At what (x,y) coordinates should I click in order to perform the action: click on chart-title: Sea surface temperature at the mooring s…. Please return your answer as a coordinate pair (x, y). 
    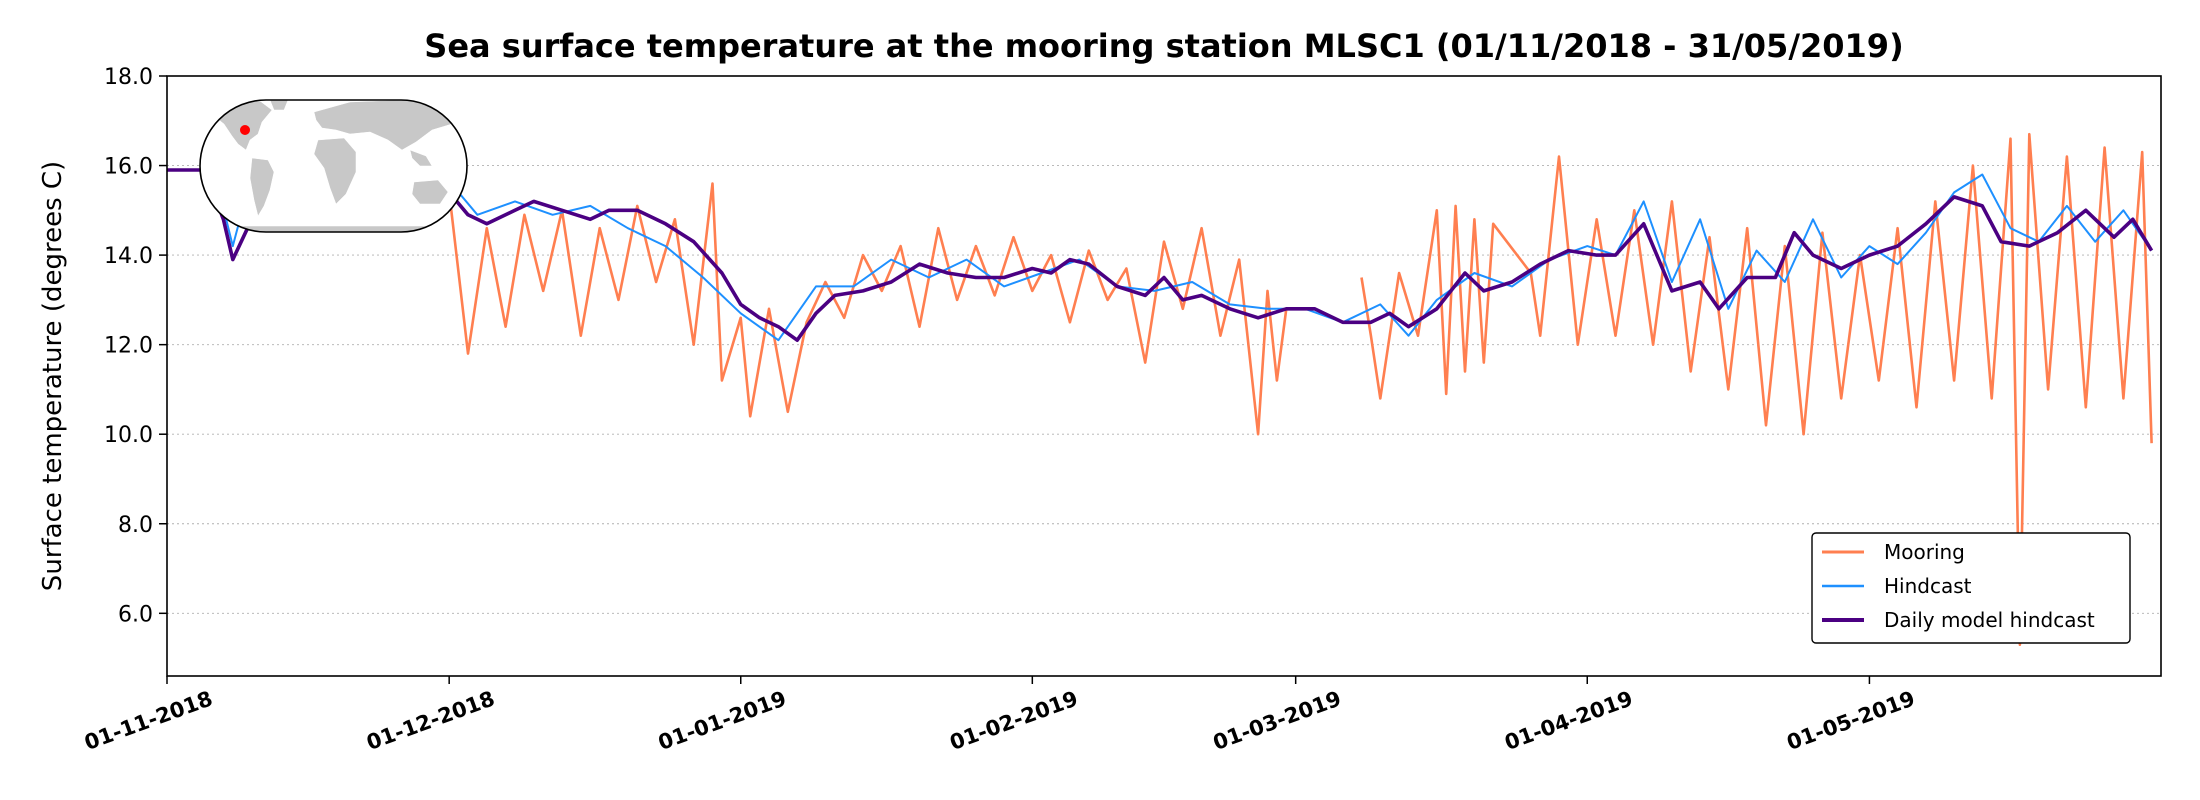
    Looking at the image, I should click on (1163, 46).